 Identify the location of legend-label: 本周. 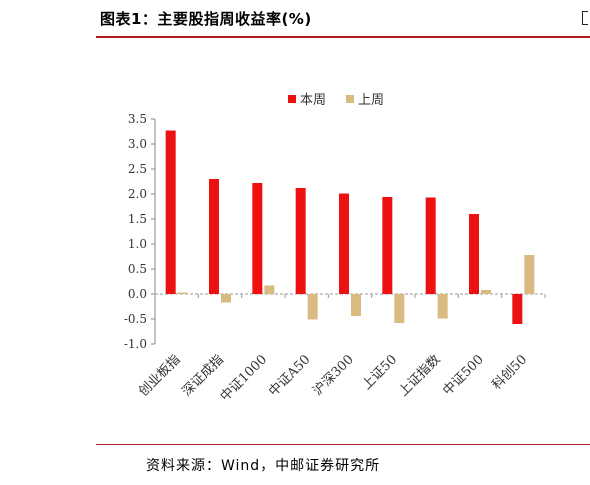
(313, 100).